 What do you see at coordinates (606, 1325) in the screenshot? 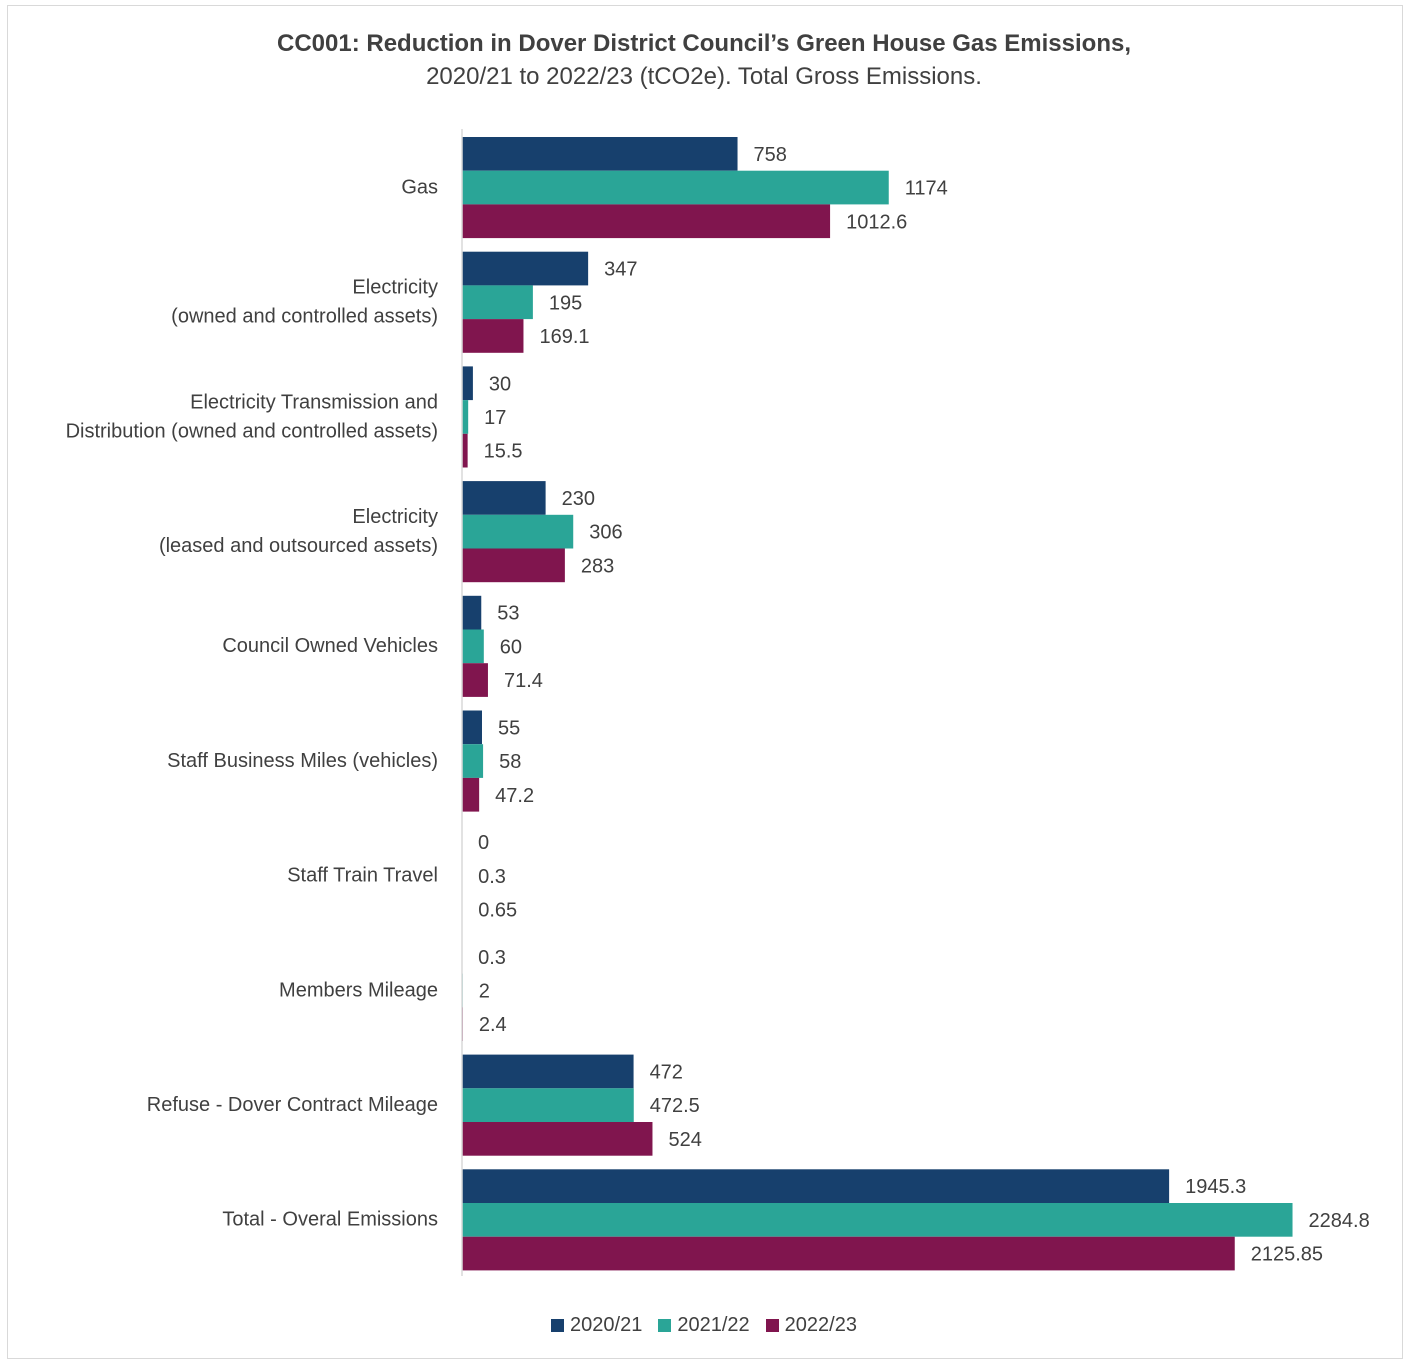
I see `legend-label: 2020/21` at bounding box center [606, 1325].